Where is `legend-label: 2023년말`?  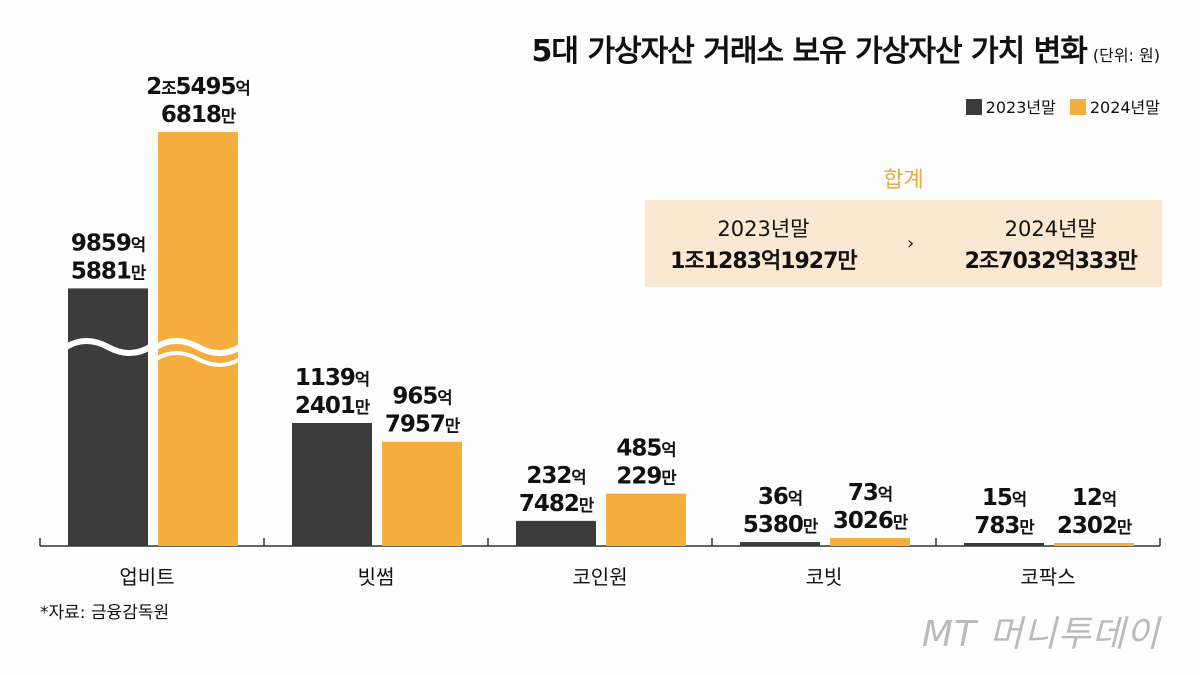
legend-label: 2023년말 is located at coordinates (1020, 107).